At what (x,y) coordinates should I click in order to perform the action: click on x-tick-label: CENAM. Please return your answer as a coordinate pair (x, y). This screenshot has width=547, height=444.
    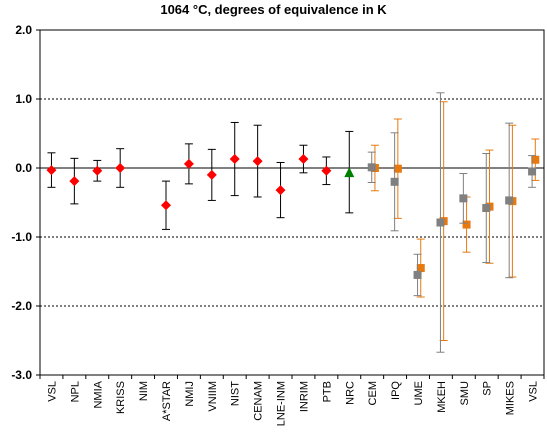
    Looking at the image, I should click on (259, 401).